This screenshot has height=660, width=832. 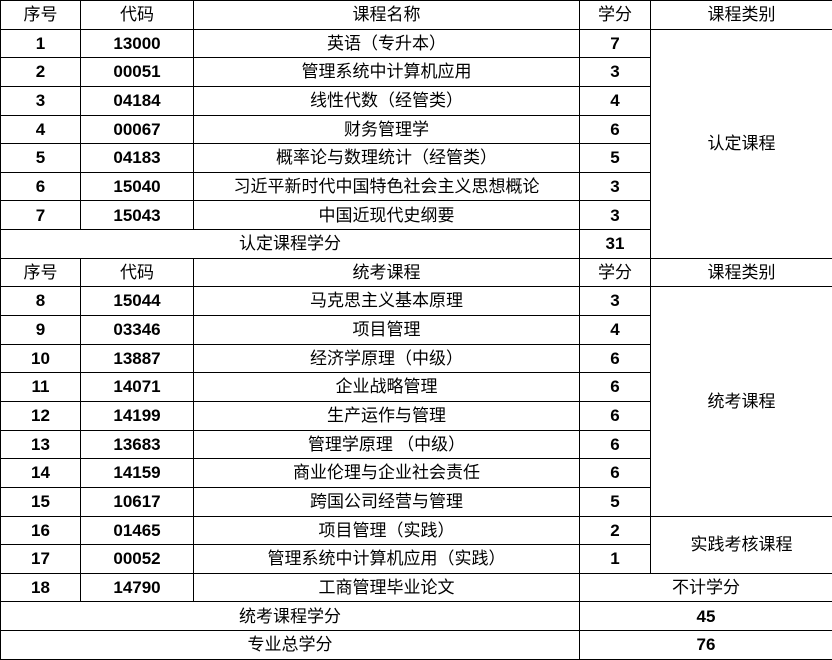 What do you see at coordinates (137, 301) in the screenshot?
I see `row-code: 15044` at bounding box center [137, 301].